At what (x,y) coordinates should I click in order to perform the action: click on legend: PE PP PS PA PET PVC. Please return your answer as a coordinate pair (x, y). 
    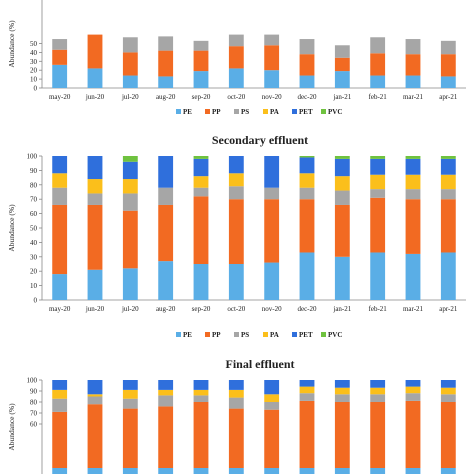
    Looking at the image, I should click on (259, 112).